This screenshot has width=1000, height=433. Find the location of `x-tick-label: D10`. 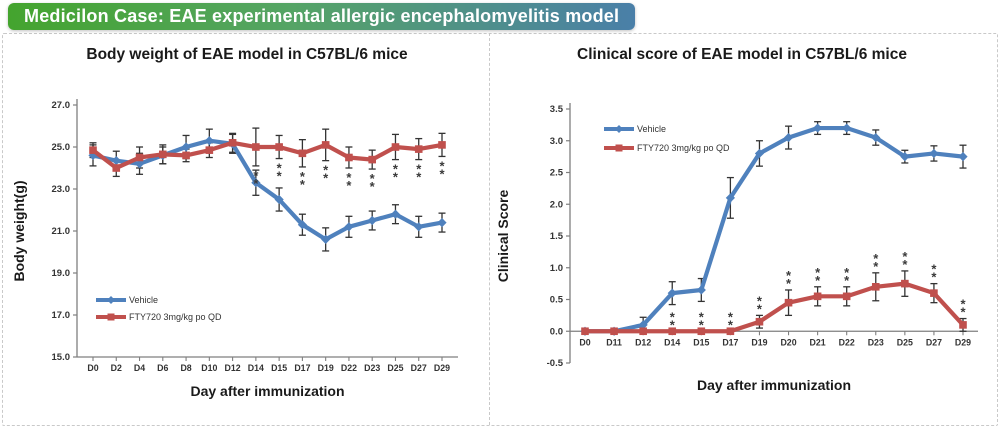

x-tick-label: D10 is located at coordinates (209, 368).